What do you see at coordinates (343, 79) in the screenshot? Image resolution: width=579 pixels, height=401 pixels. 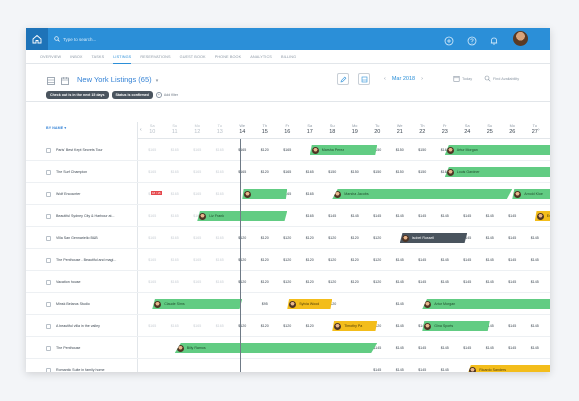 I see `edit-button` at bounding box center [343, 79].